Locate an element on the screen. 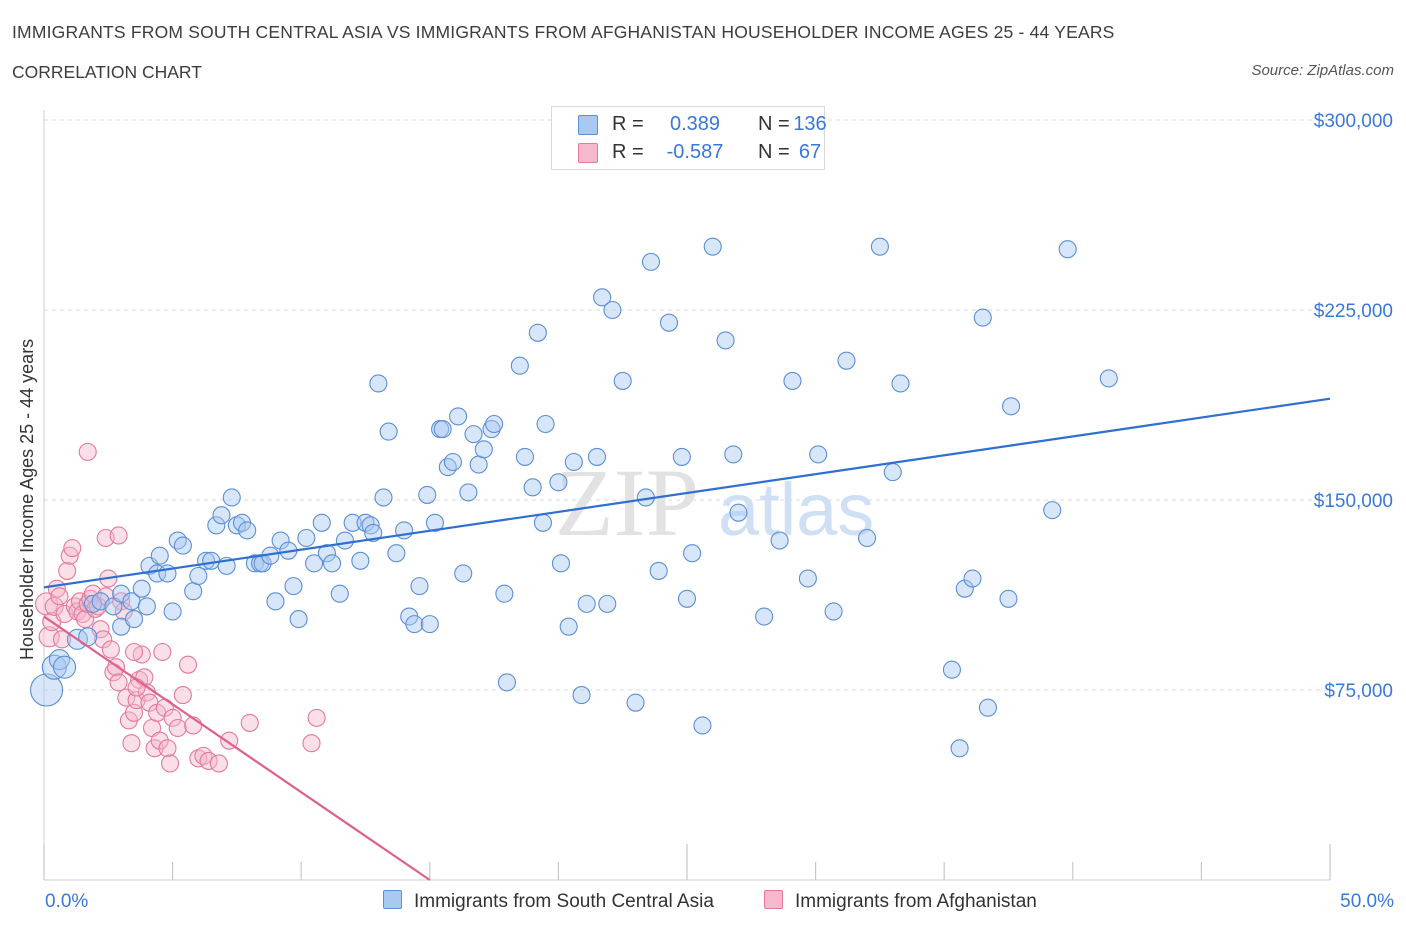 The height and width of the screenshot is (930, 1406). y-tick-labels: $75,000 $150,000 $225,000 $300,000 is located at coordinates (1353, 406).